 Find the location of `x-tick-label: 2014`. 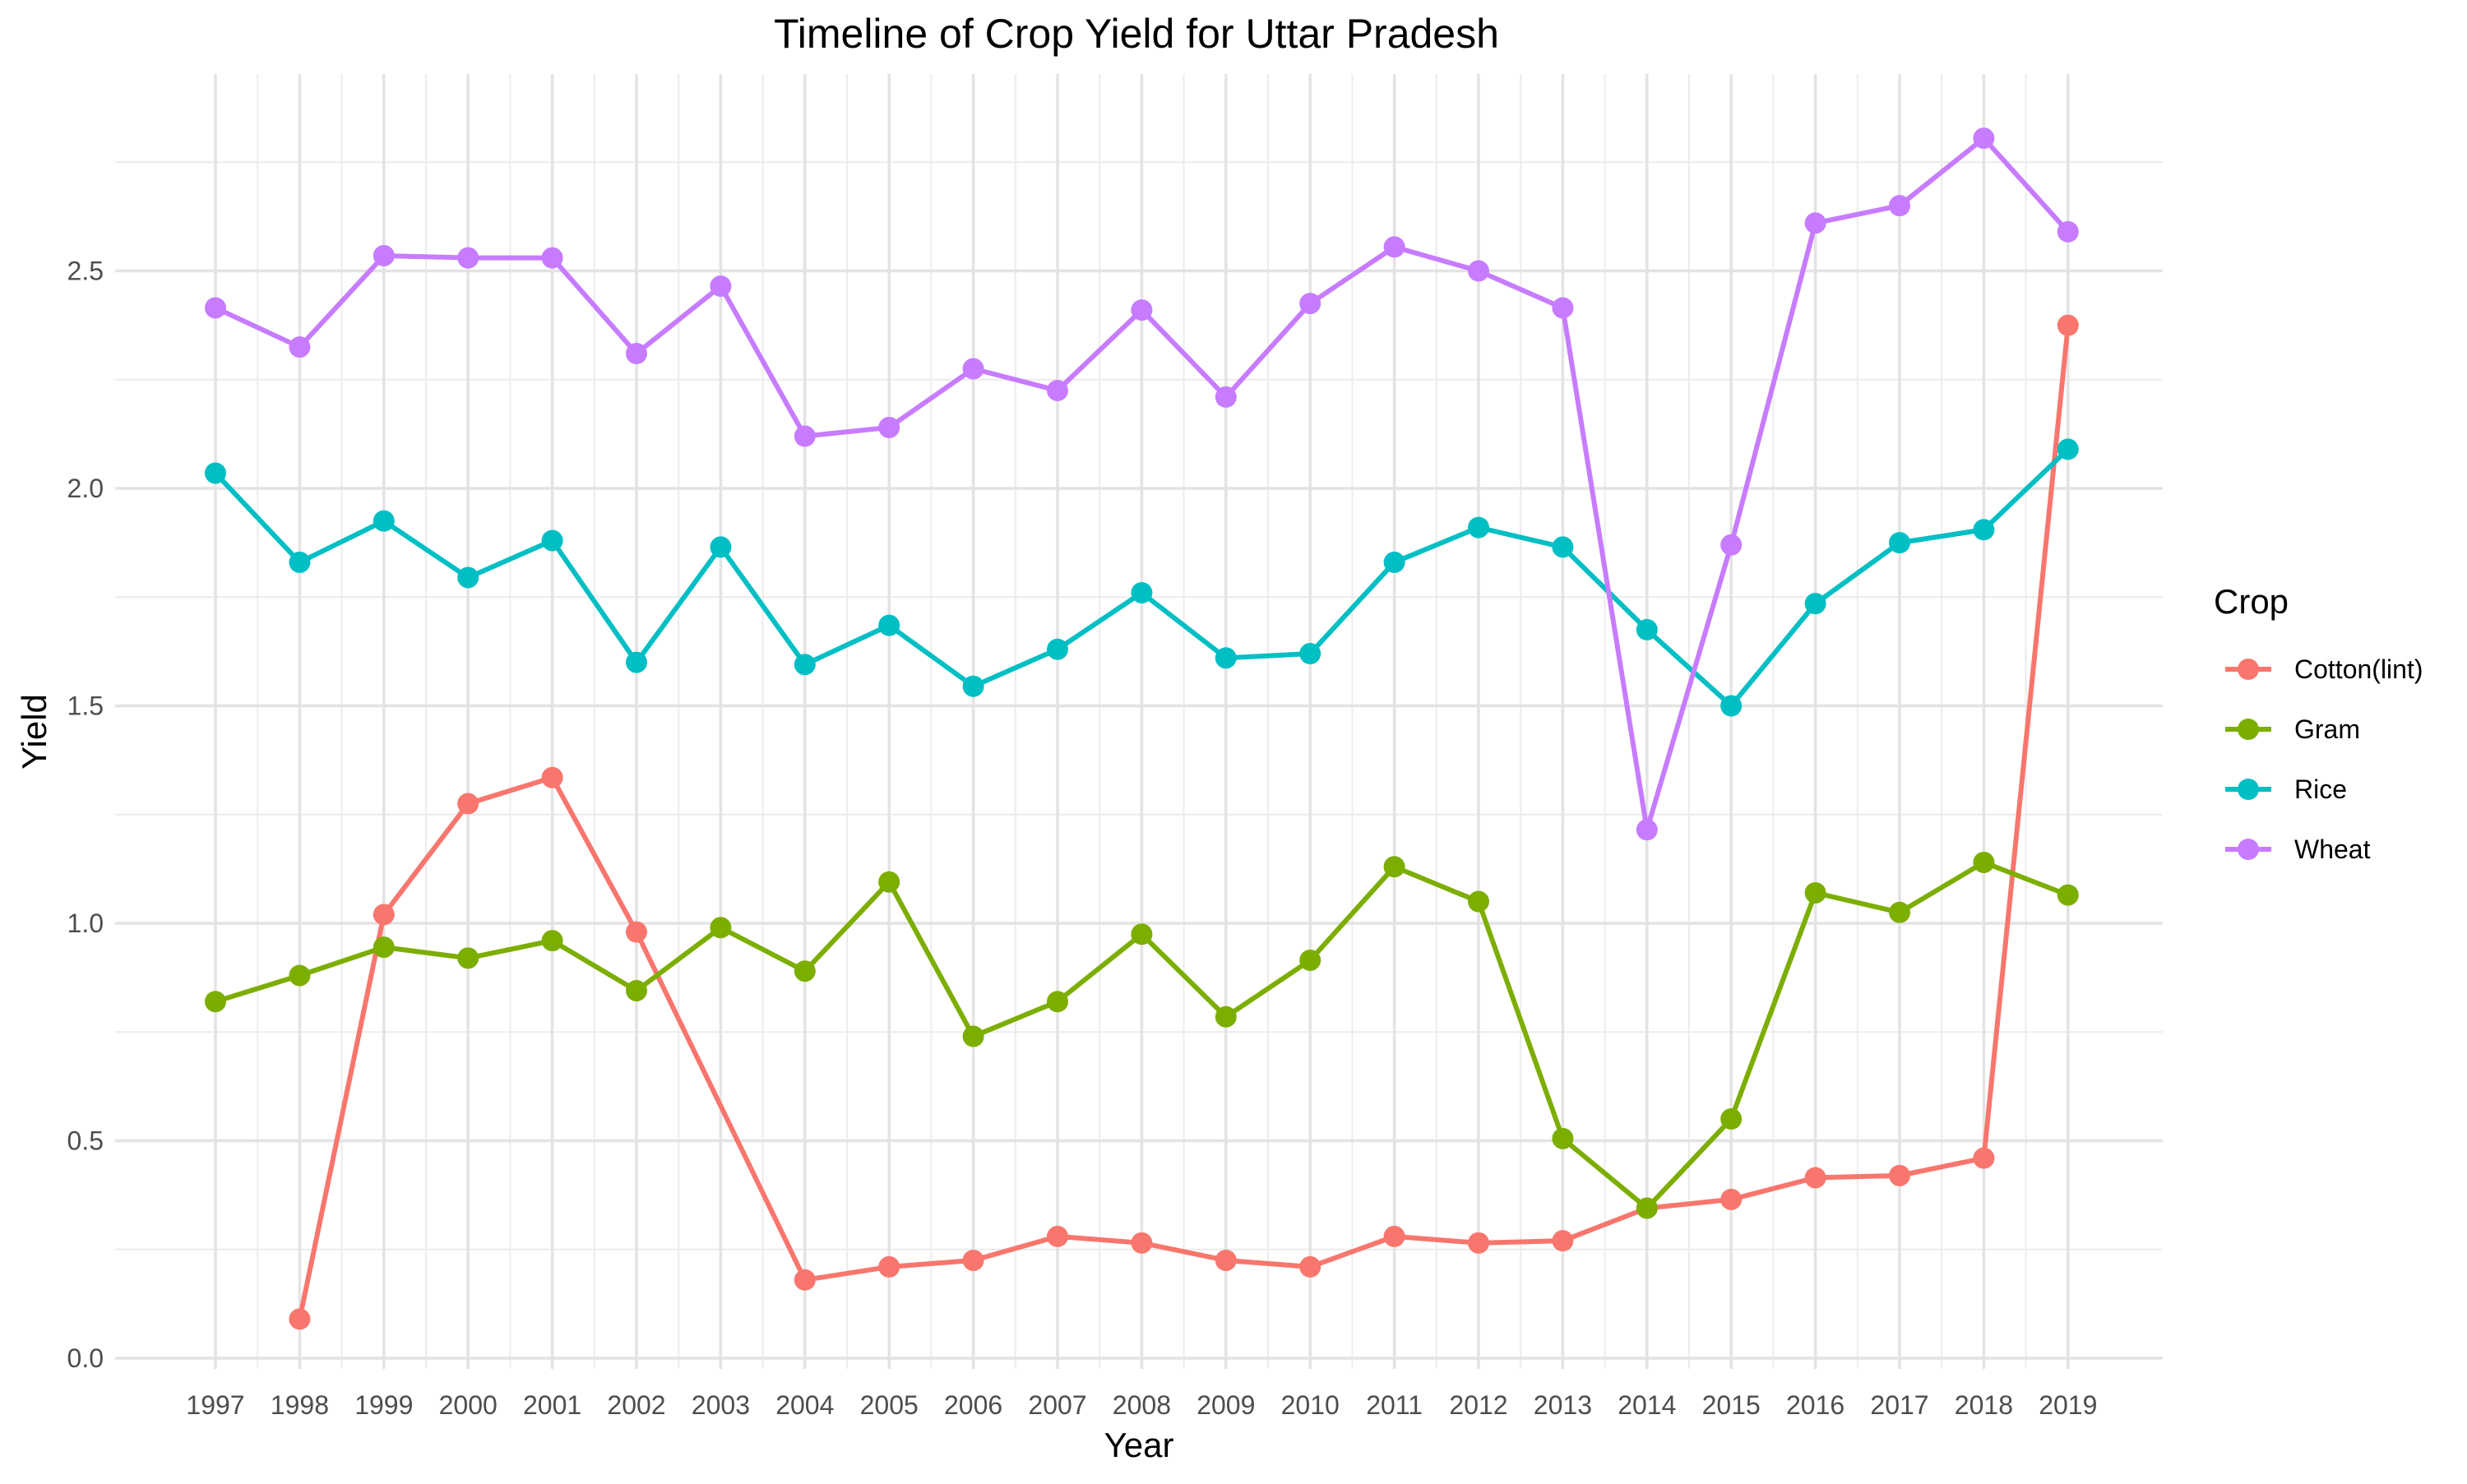

x-tick-label: 2014 is located at coordinates (1647, 1405).